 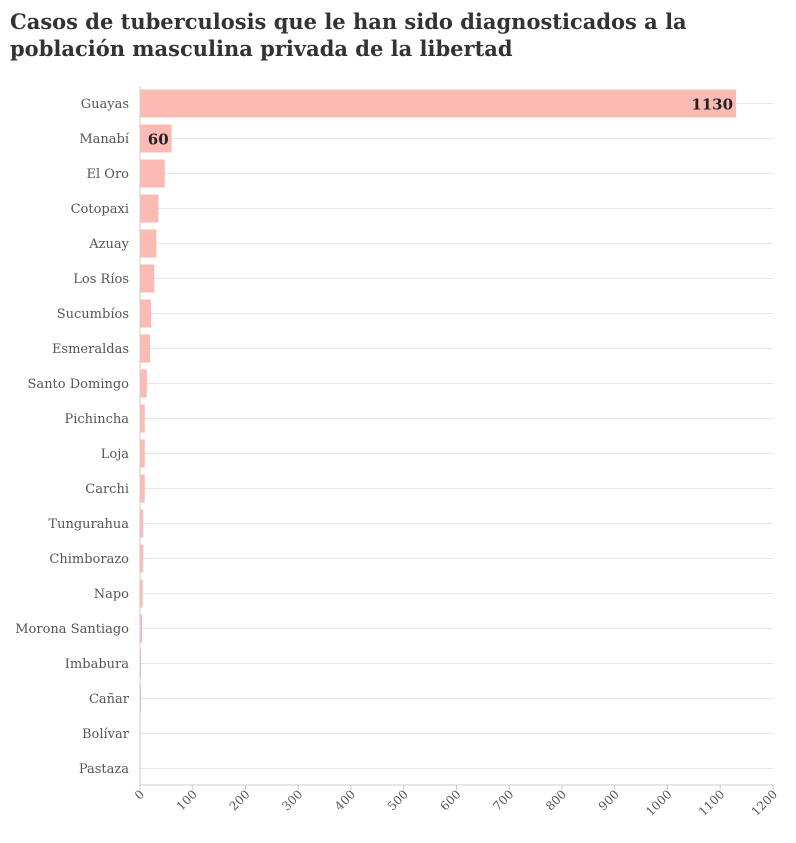 What do you see at coordinates (145, 348) in the screenshot?
I see `bar-esmeraldas` at bounding box center [145, 348].